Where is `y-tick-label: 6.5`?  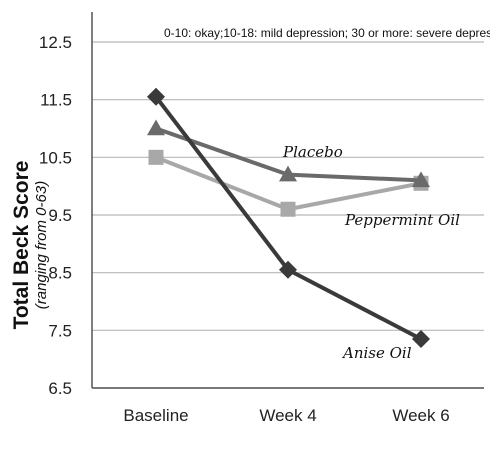 y-tick-label: 6.5 is located at coordinates (60, 388).